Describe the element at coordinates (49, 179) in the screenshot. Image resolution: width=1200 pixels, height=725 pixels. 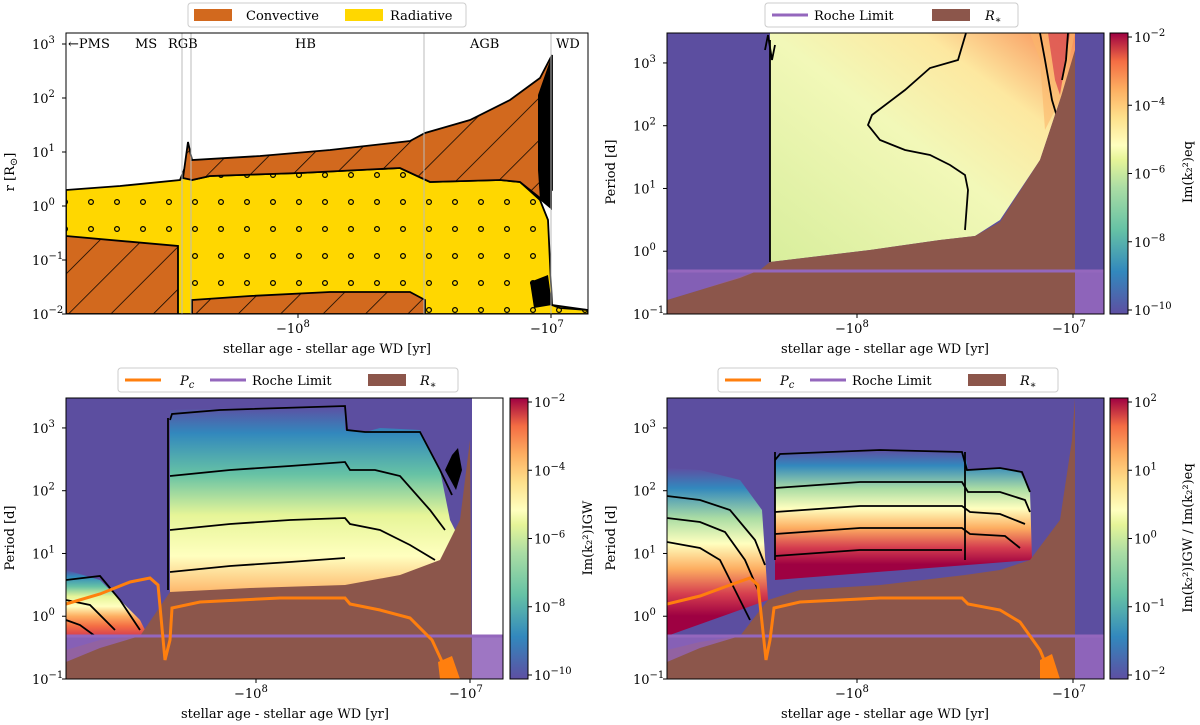
I see `y-ticks: 10⁻² 10⁻¹ 10⁰ 10¹ 10² 10³` at that location.